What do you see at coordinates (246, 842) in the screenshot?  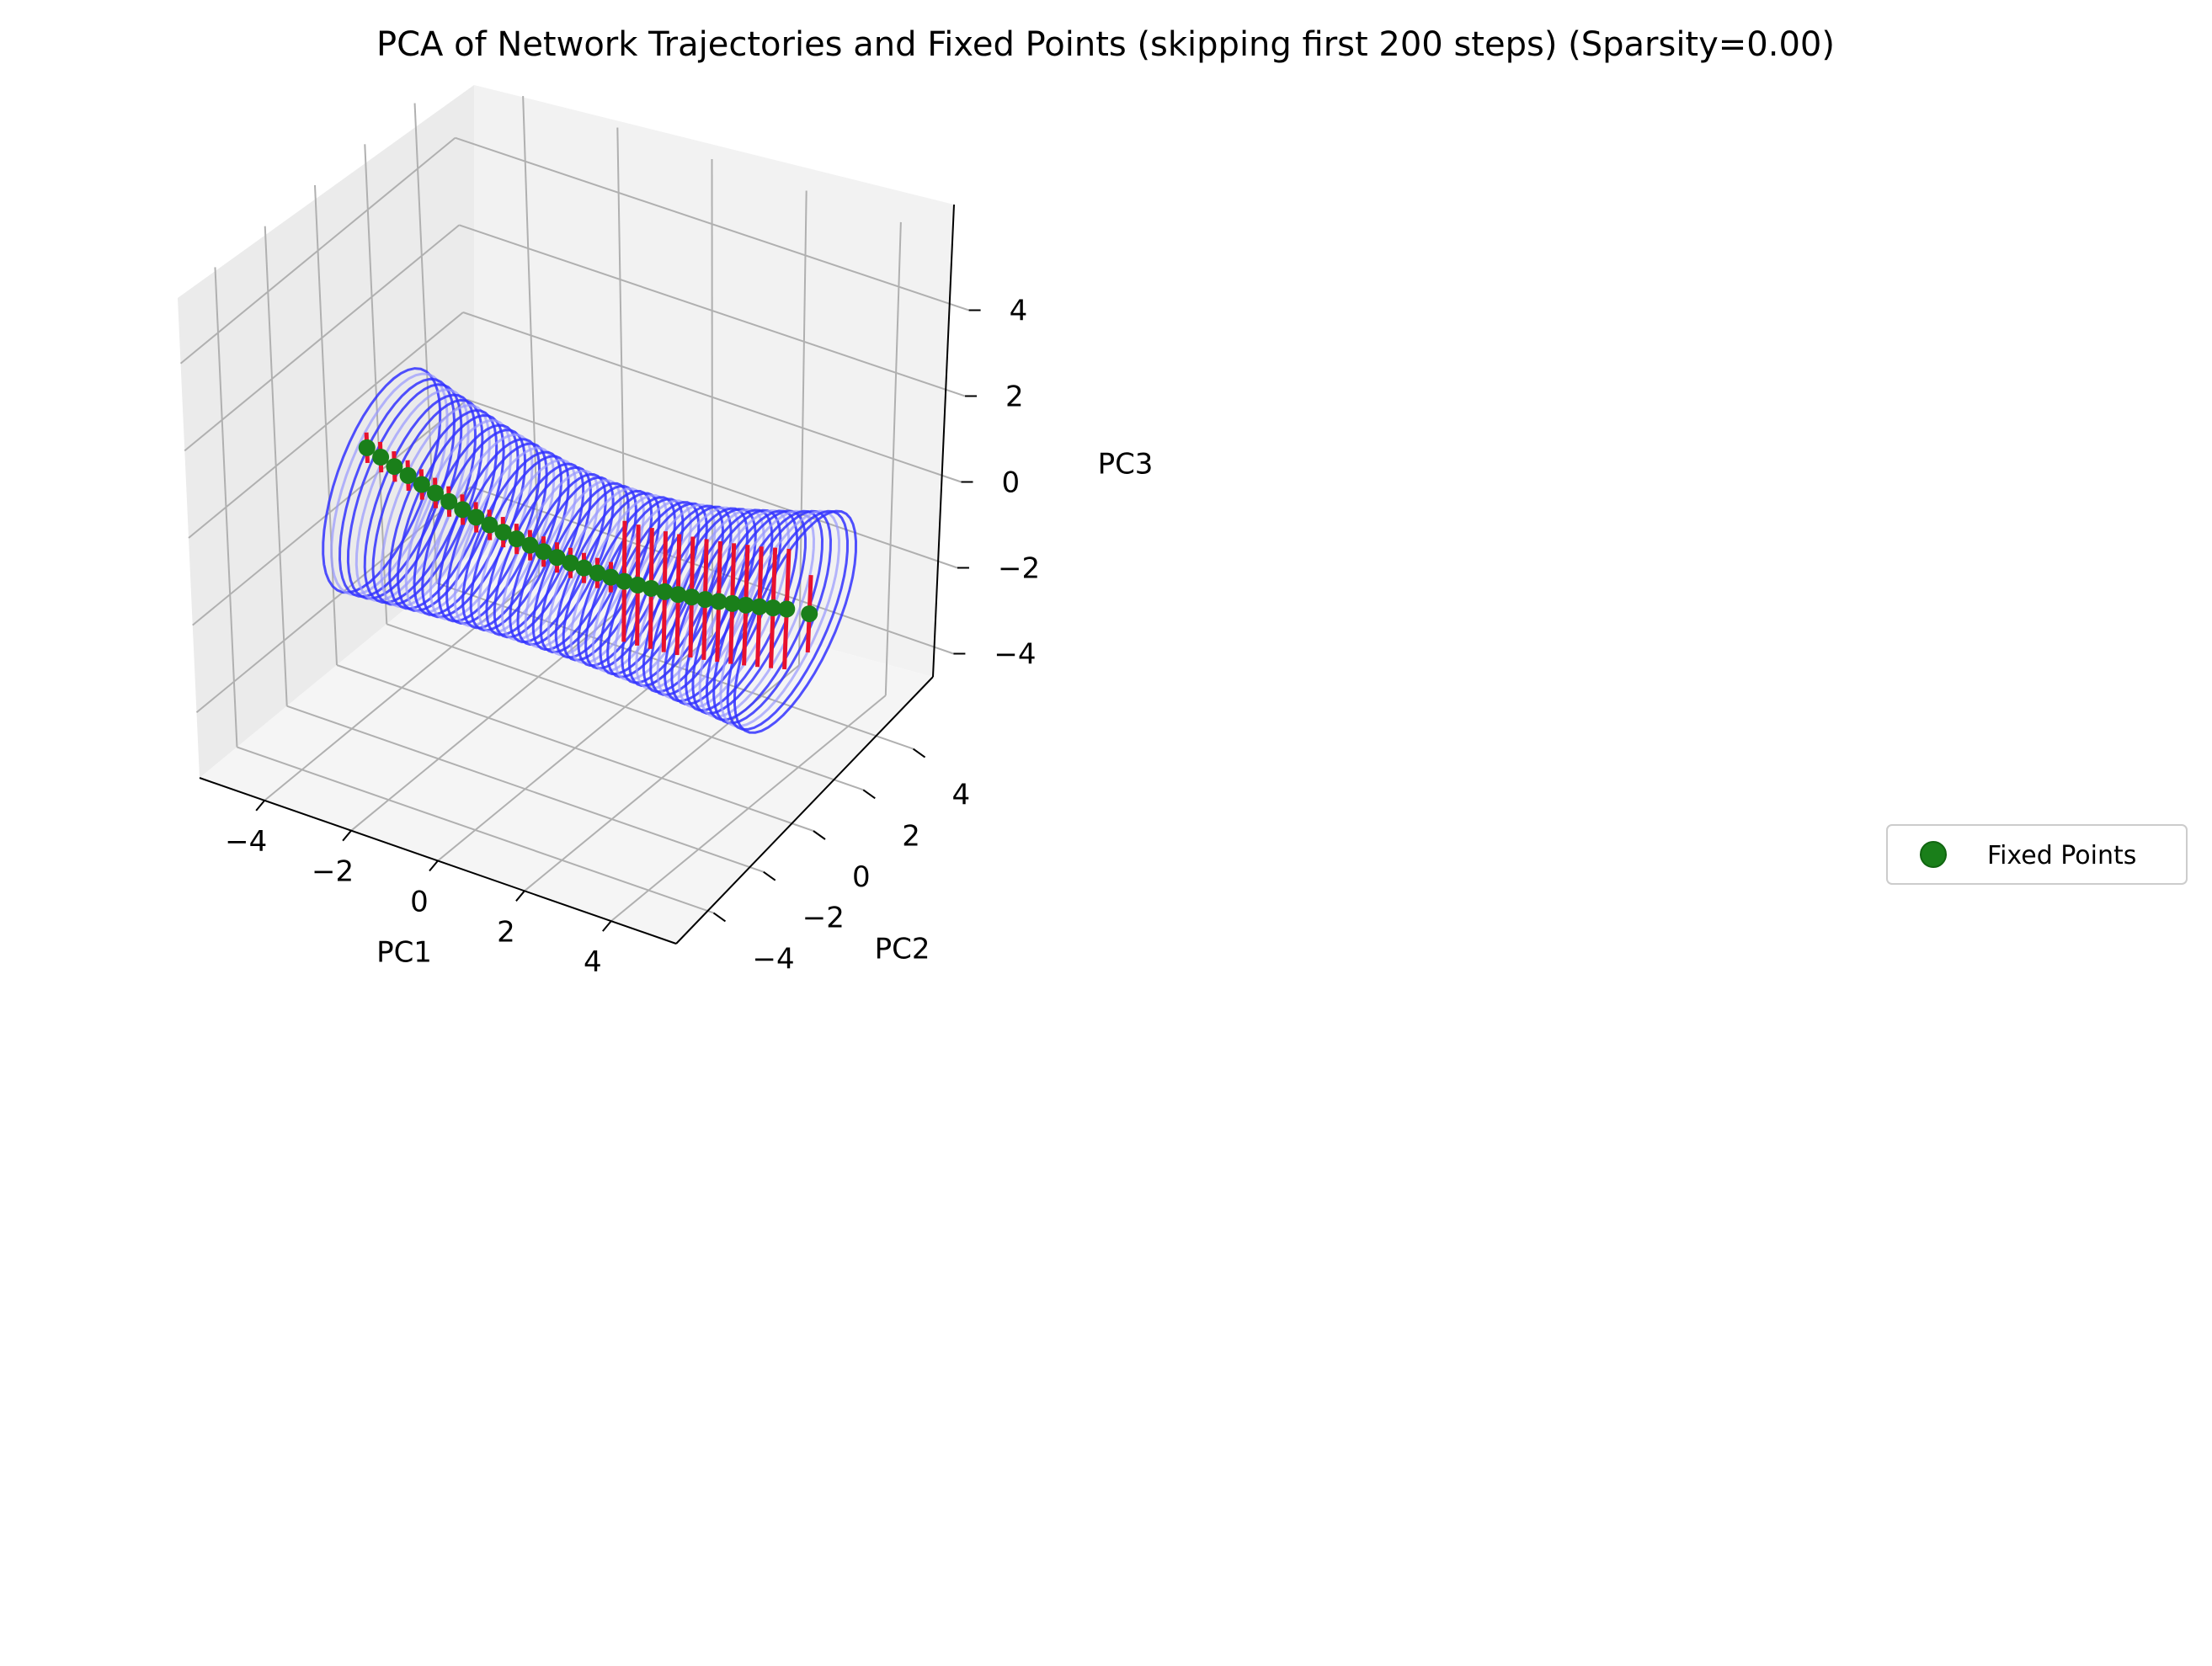 I see `x-tick-label: −4` at bounding box center [246, 842].